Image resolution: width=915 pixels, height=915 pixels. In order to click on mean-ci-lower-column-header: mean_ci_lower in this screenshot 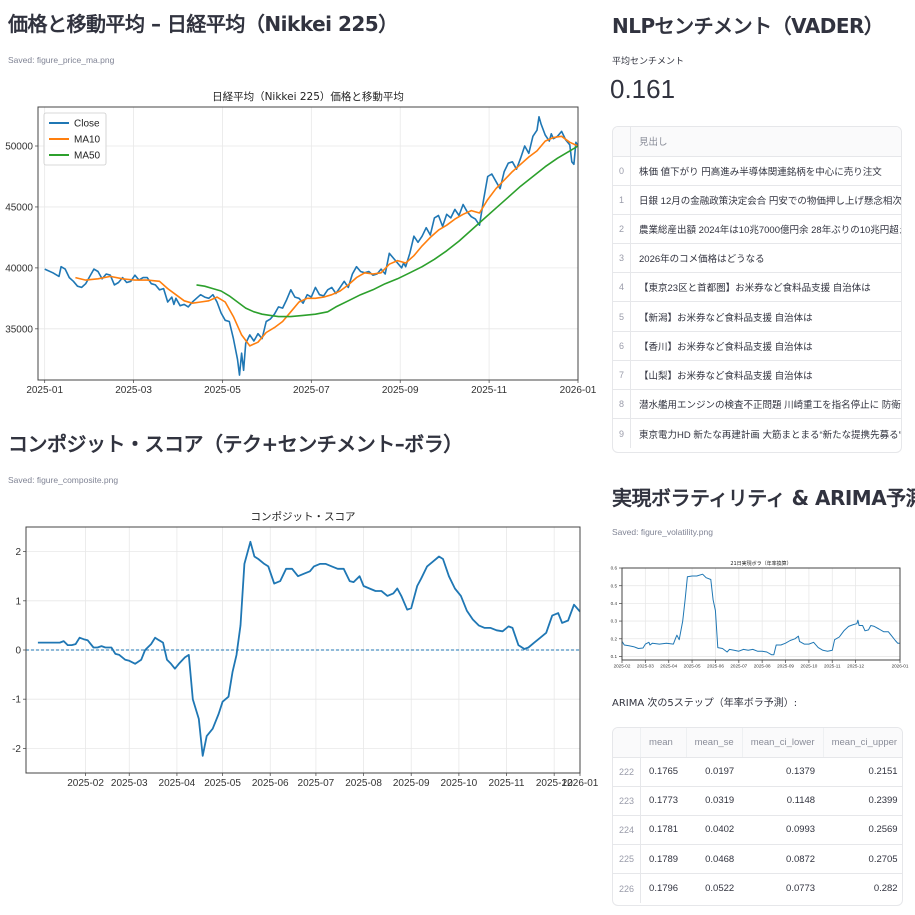, I will do `click(783, 743)`.